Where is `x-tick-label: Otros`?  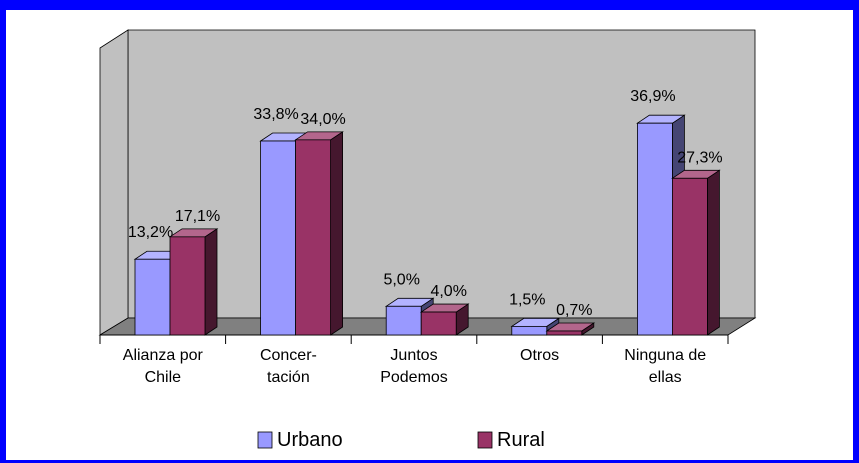 x-tick-label: Otros is located at coordinates (540, 355).